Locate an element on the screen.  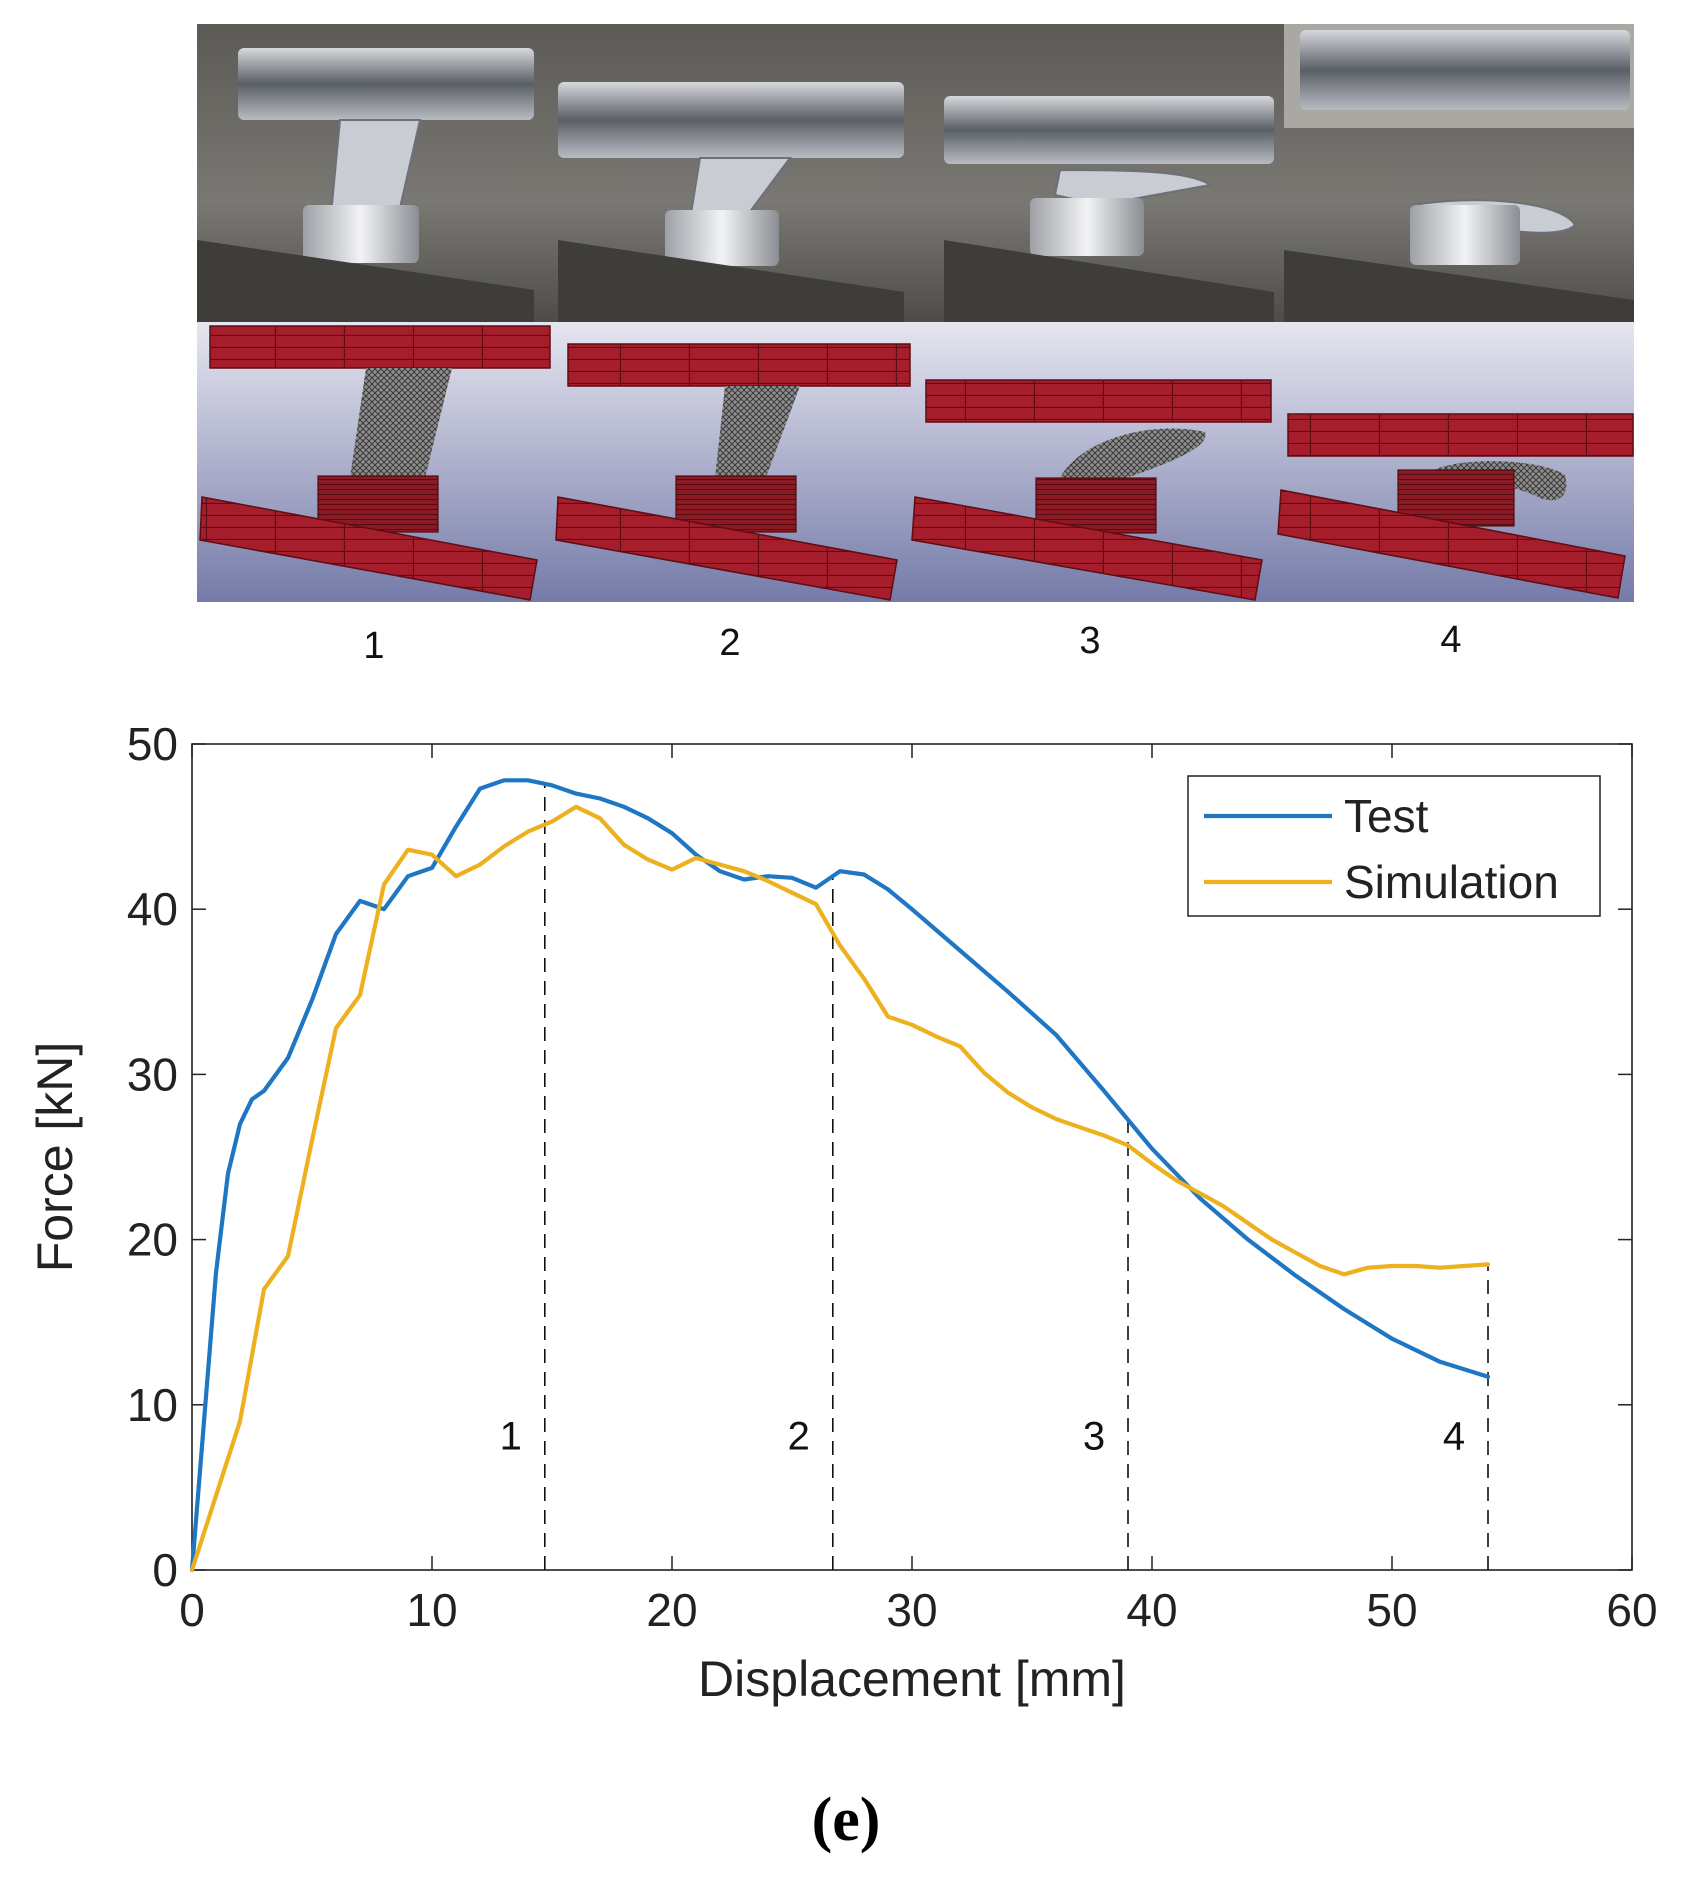
test-photo-strip is located at coordinates (915, 173).